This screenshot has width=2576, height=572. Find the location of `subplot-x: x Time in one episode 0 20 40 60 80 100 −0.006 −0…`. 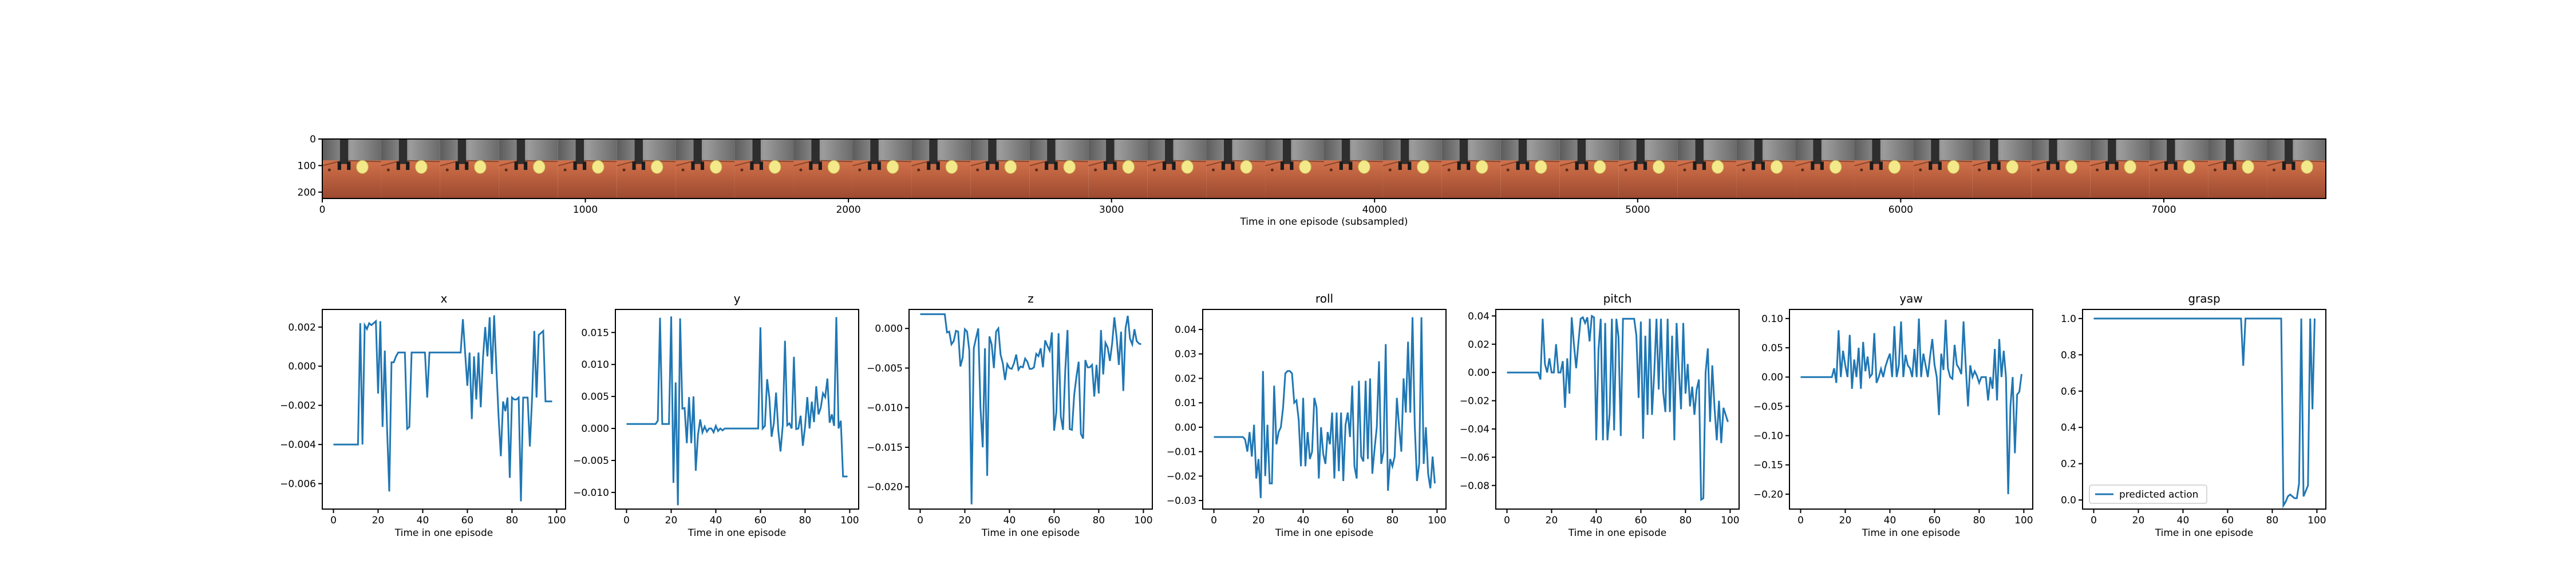

subplot-x: x Time in one episode 0 20 40 60 80 100 −0.006 −0… is located at coordinates (423, 415).